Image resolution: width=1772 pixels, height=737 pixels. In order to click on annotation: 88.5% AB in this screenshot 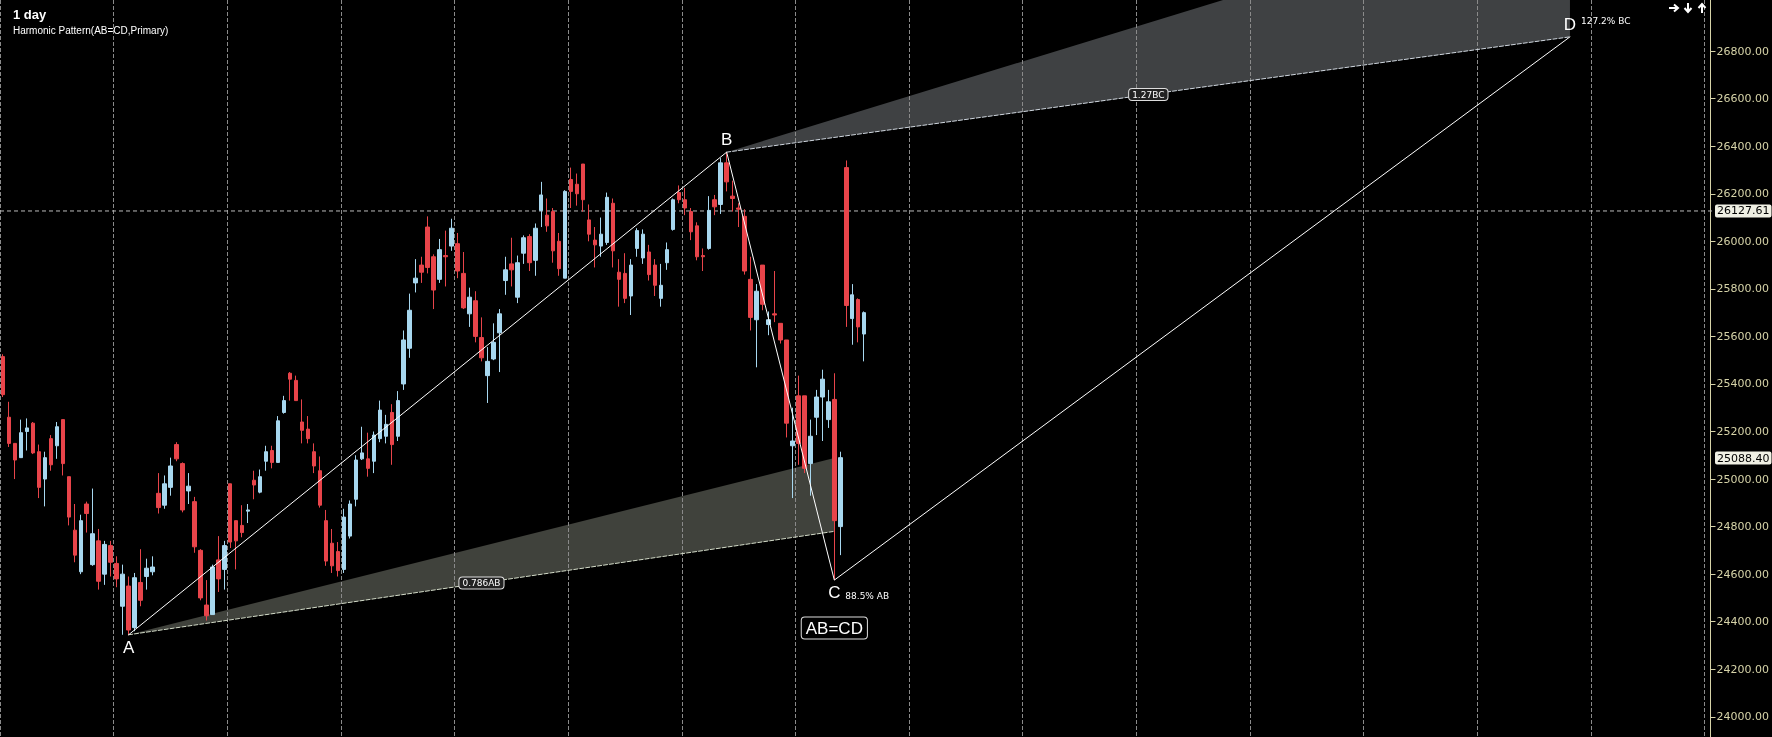, I will do `click(867, 596)`.